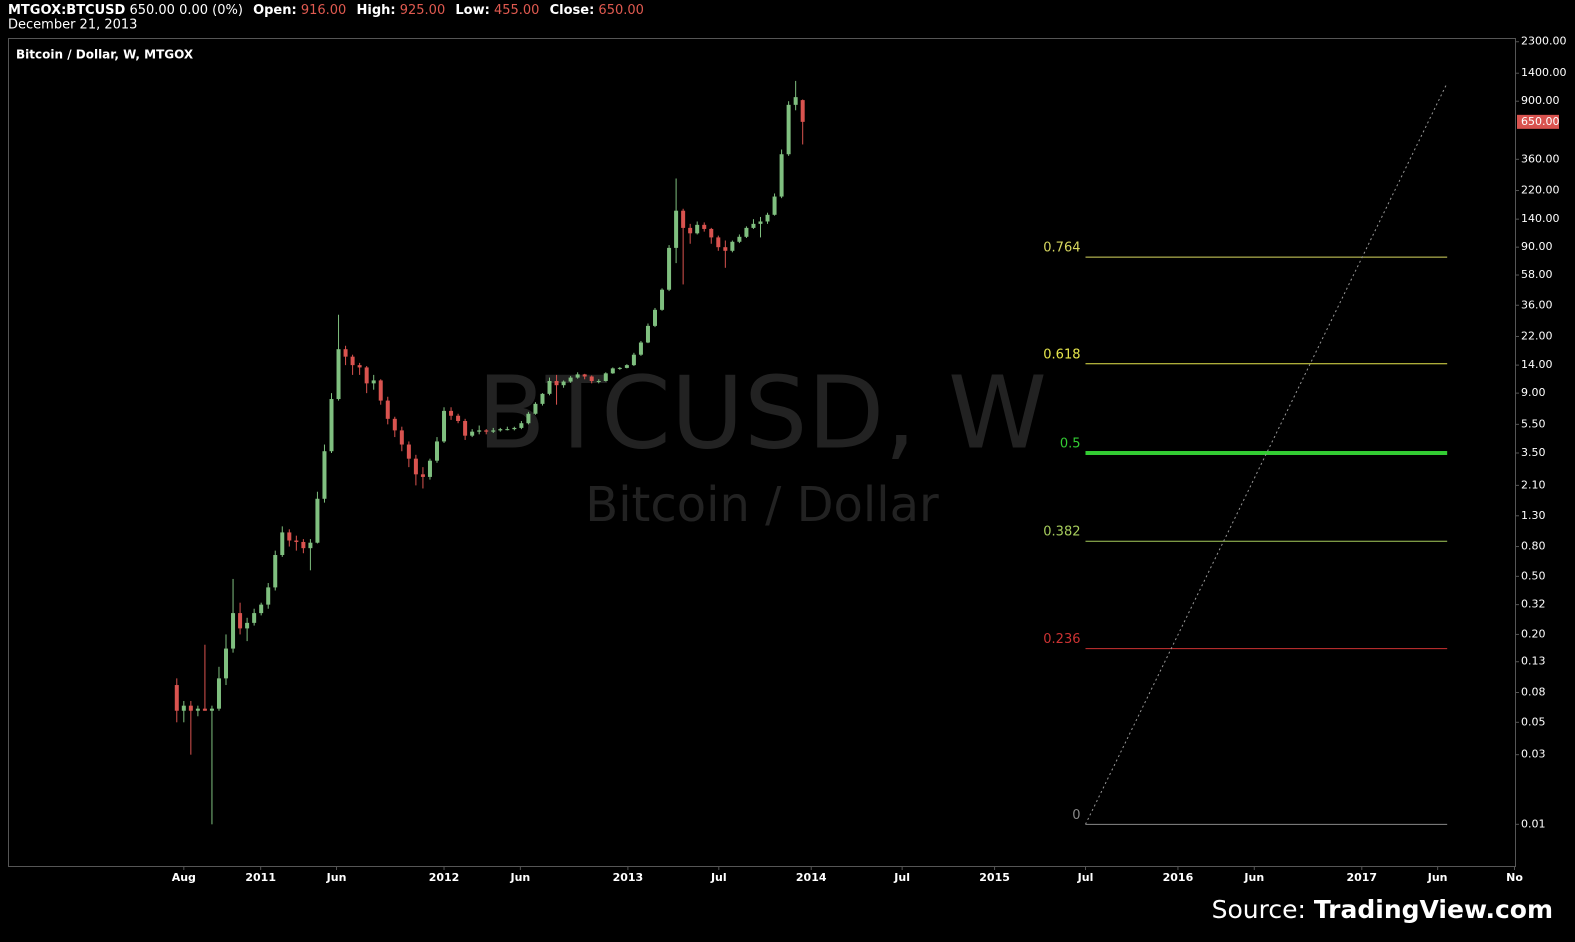 The width and height of the screenshot is (1575, 942). I want to click on y-tick-label: 360.00, so click(1540, 158).